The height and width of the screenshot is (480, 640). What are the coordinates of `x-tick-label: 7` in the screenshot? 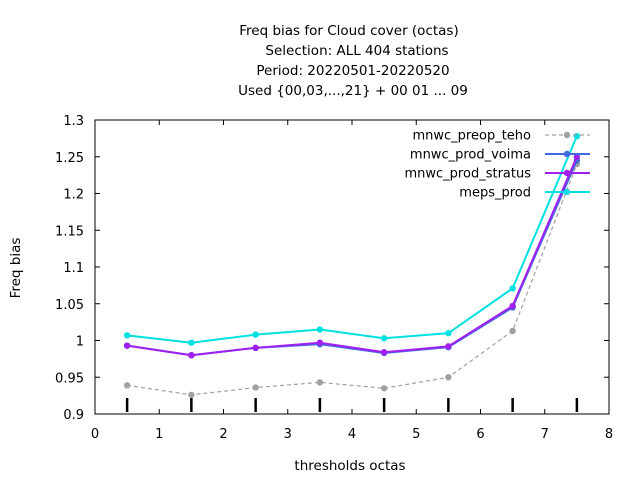 It's located at (545, 434).